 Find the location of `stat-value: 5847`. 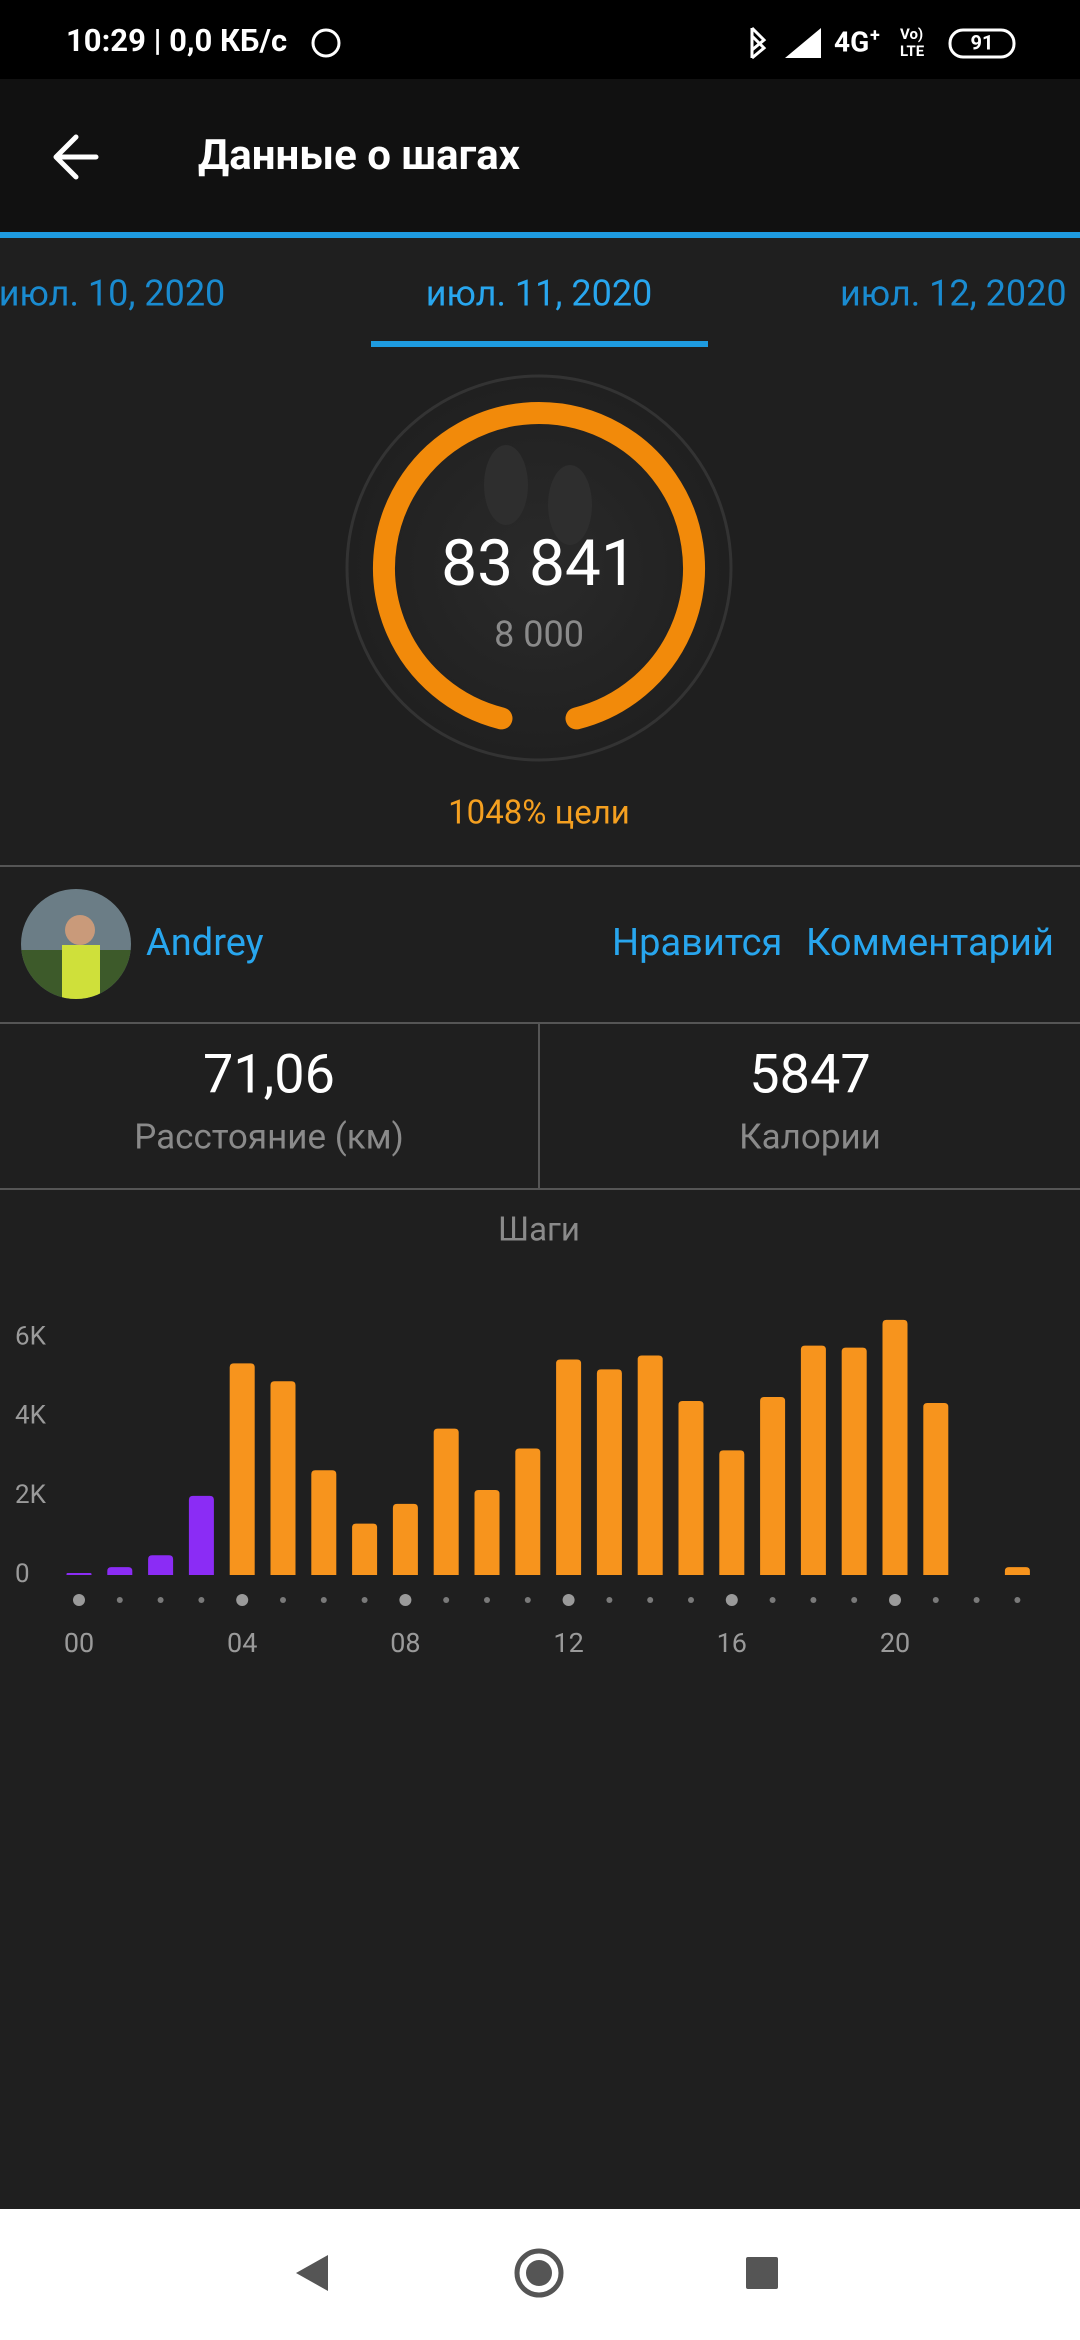

stat-value: 5847 is located at coordinates (809, 1074).